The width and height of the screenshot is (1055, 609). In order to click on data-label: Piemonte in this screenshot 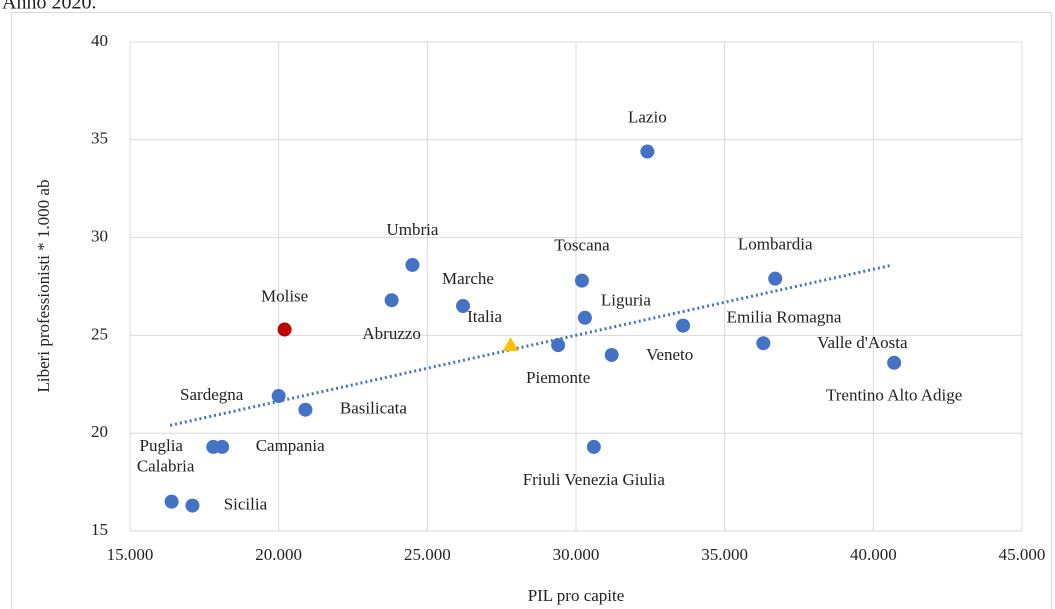, I will do `click(558, 377)`.